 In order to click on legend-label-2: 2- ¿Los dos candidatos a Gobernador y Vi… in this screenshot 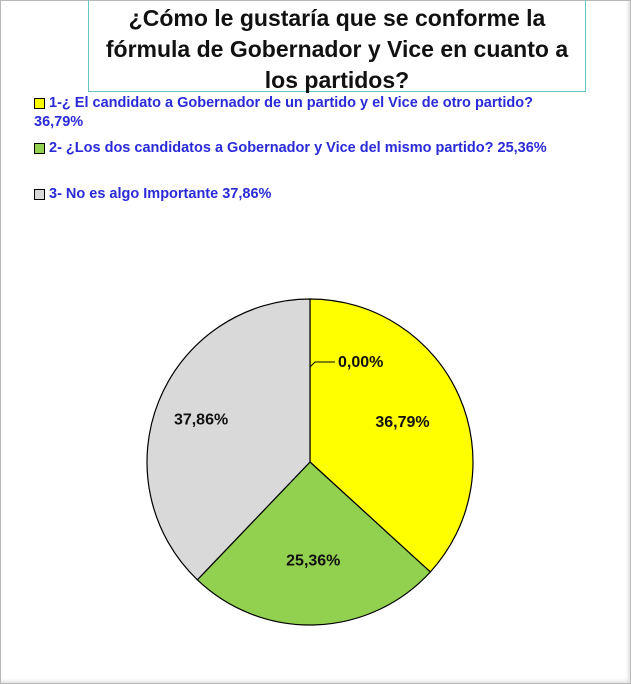, I will do `click(298, 148)`.